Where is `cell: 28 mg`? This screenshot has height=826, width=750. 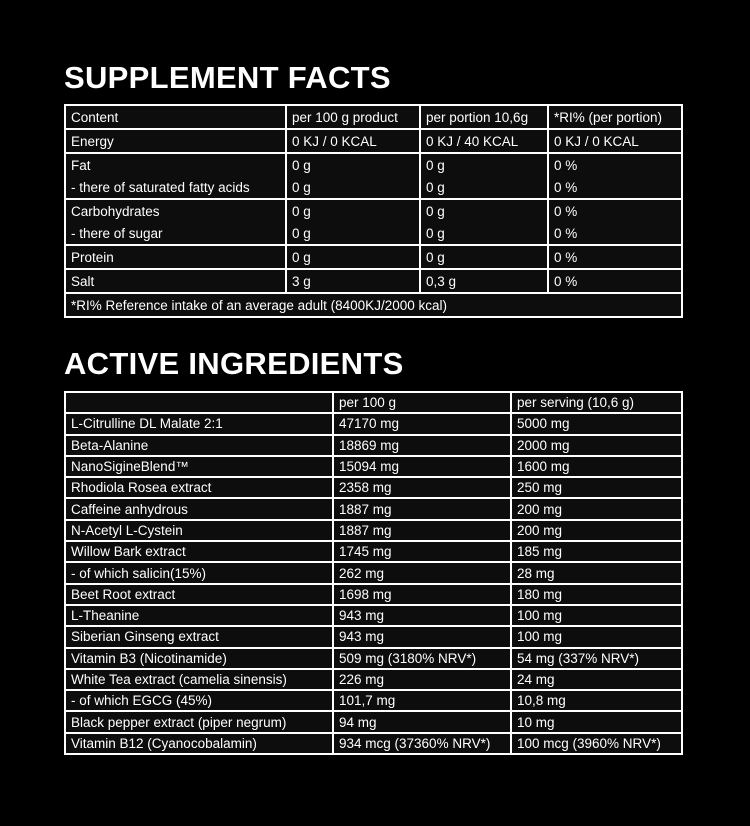 cell: 28 mg is located at coordinates (596, 573).